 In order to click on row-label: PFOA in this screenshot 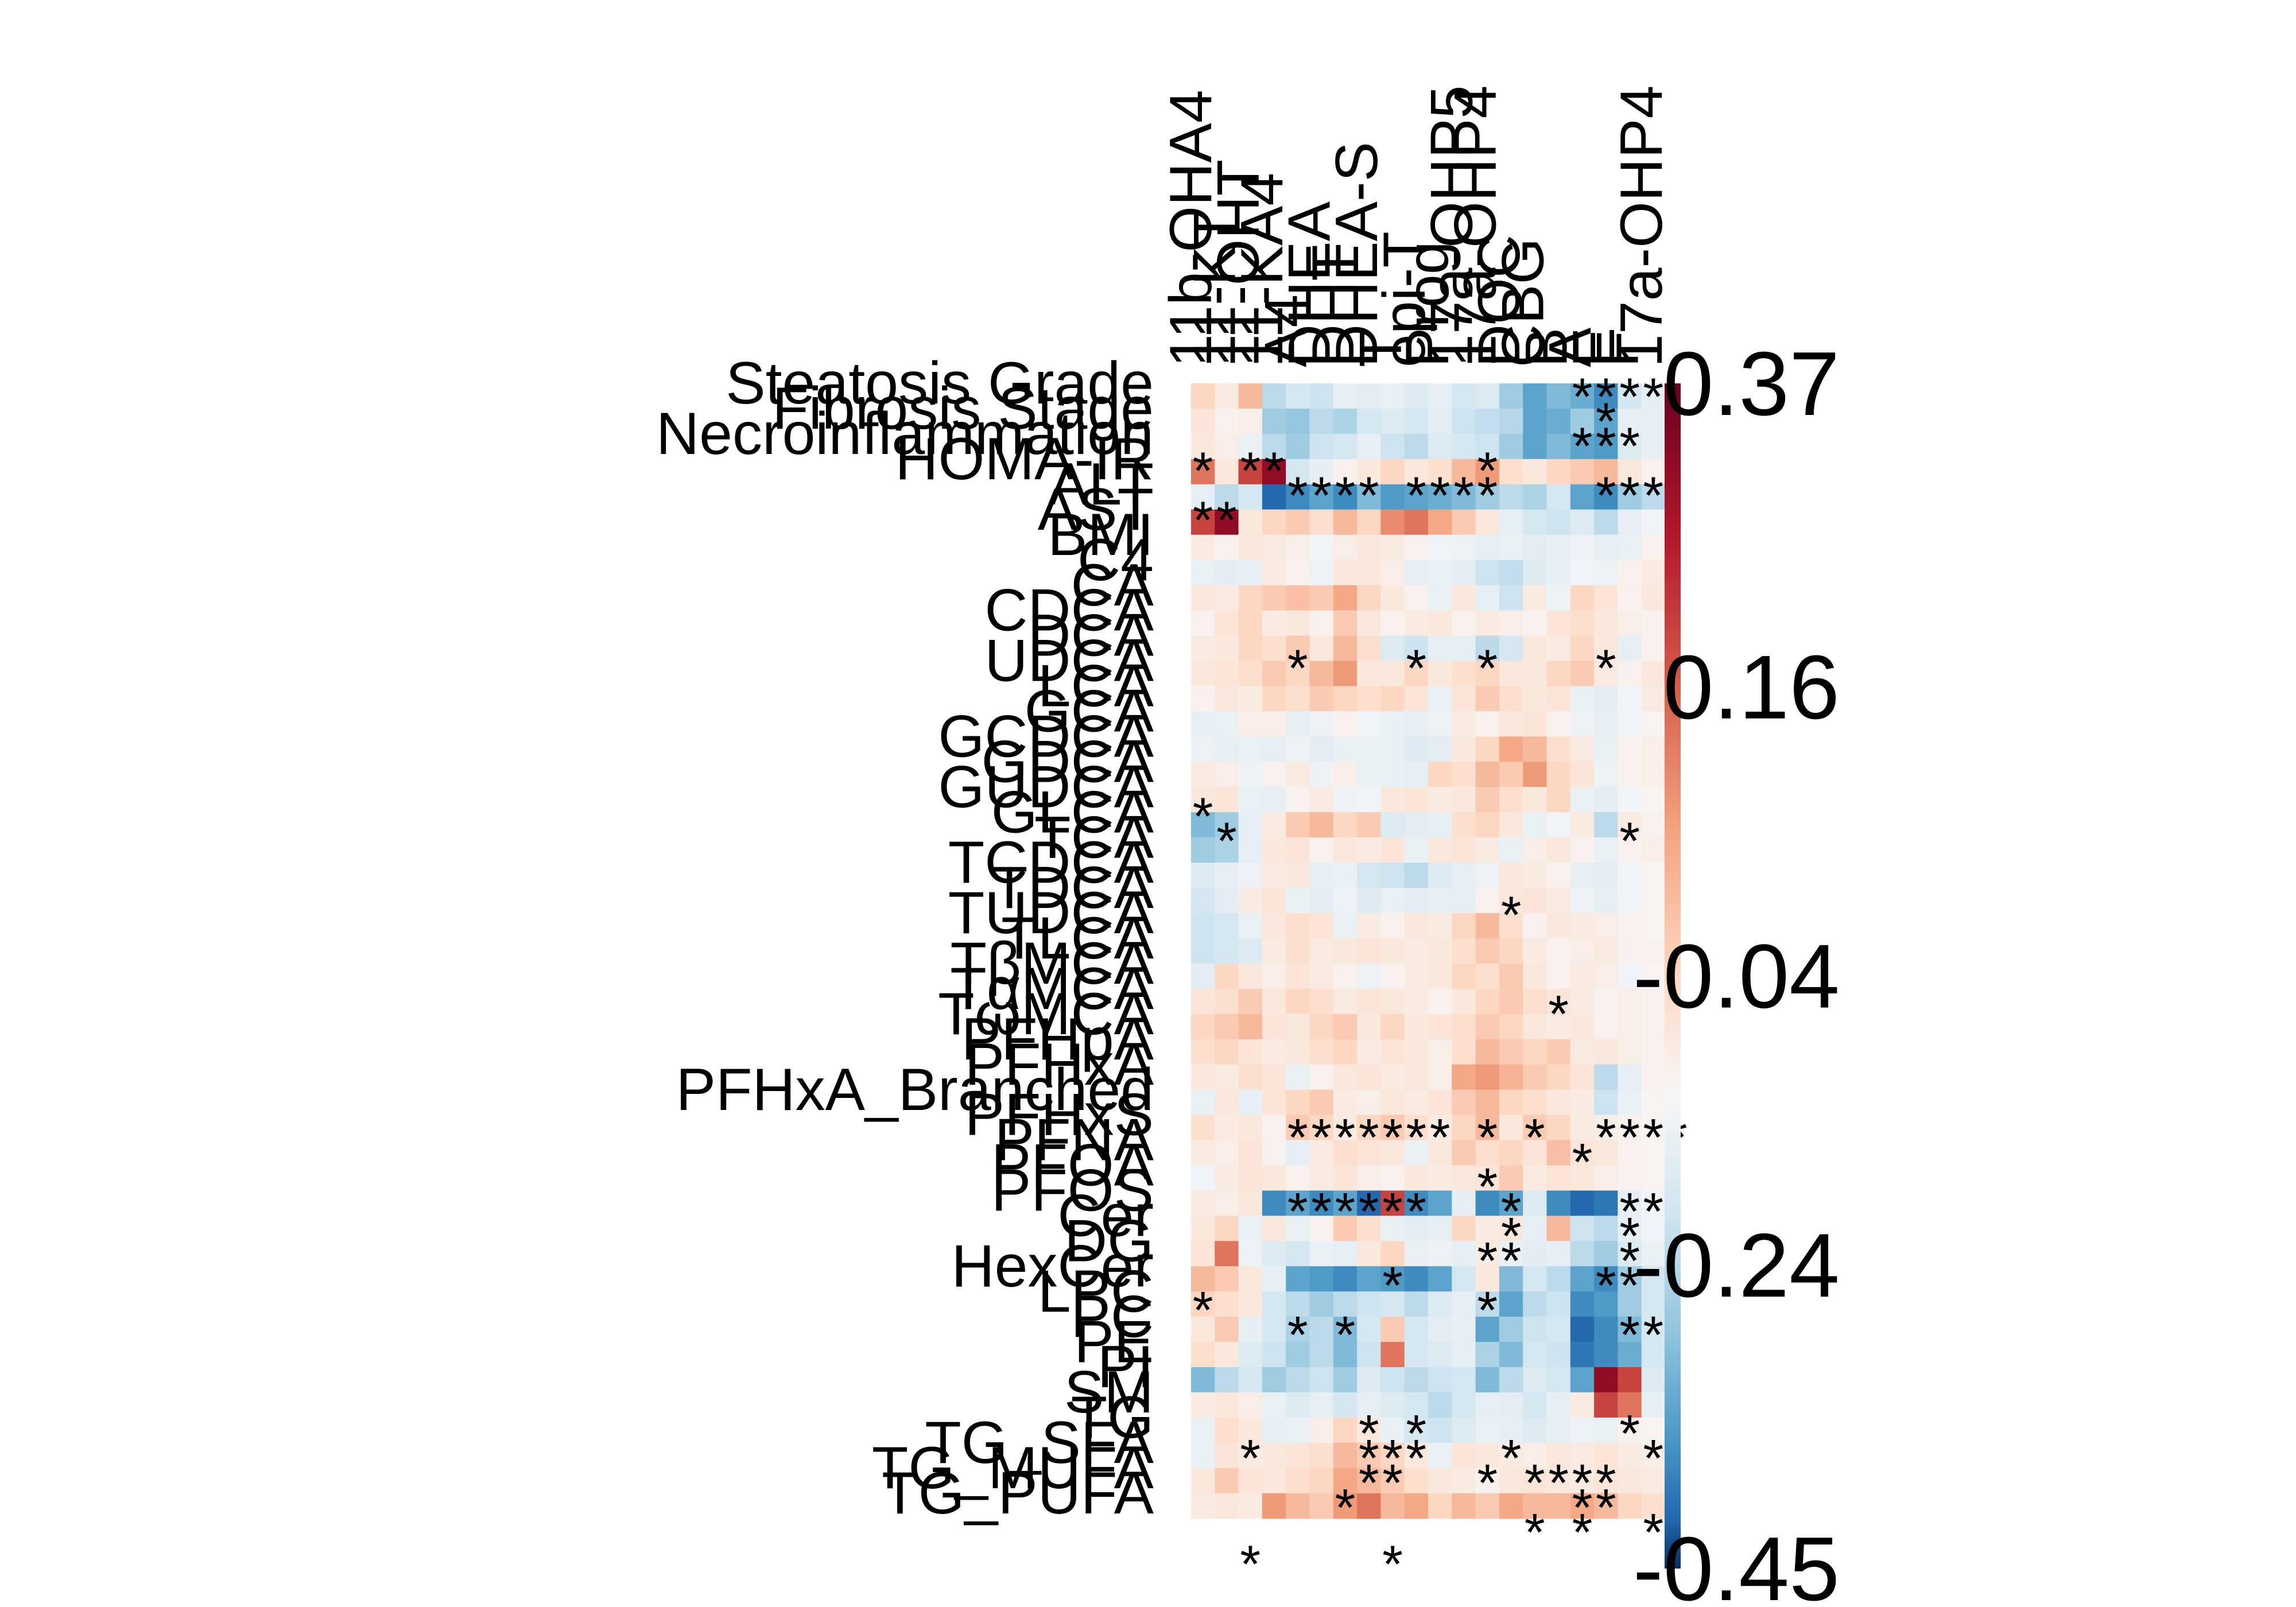, I will do `click(1072, 1165)`.